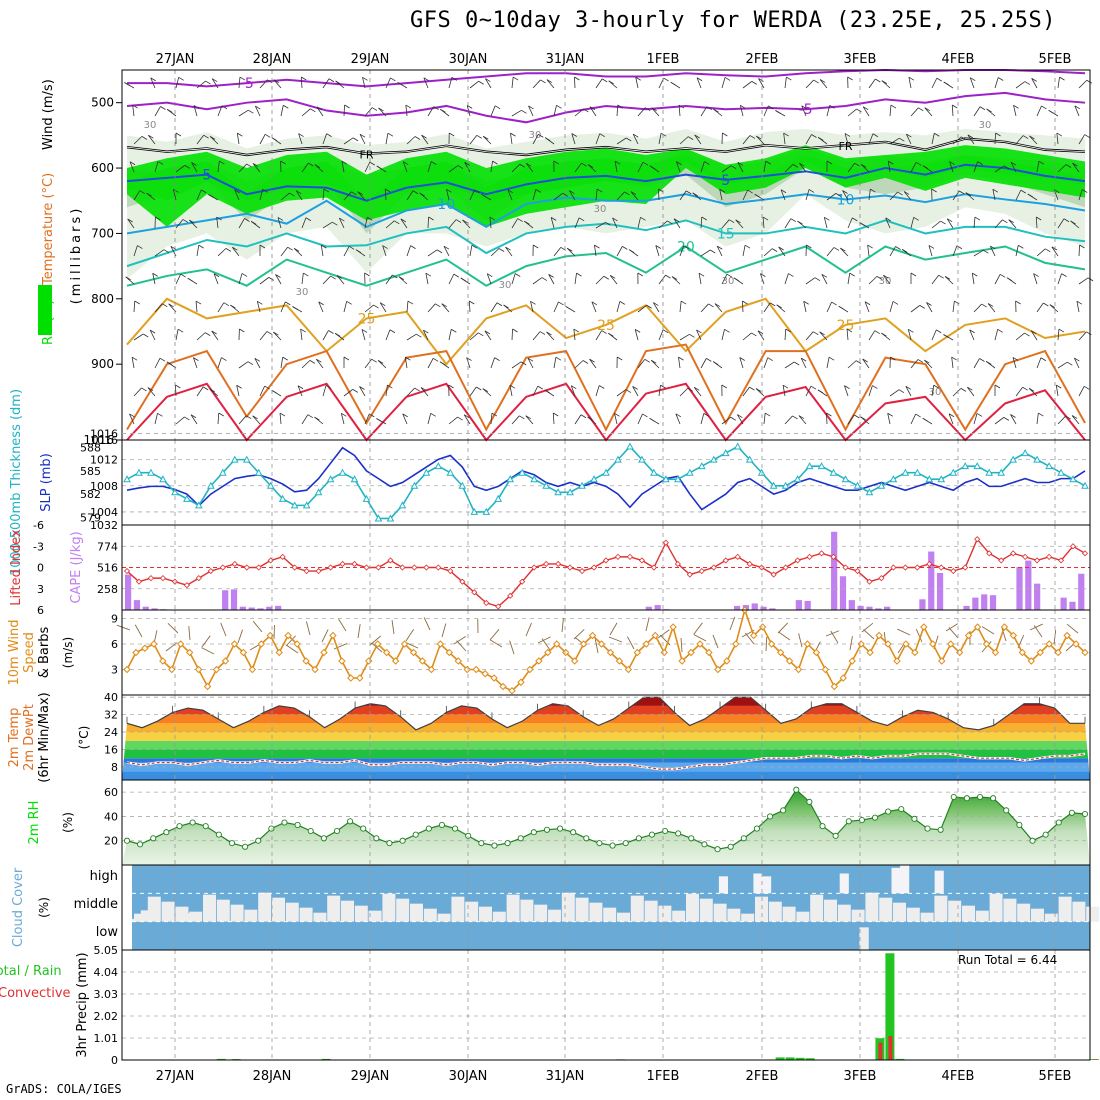 The height and width of the screenshot is (1100, 1100). I want to click on wind-axis-label: 10m Wind Speed & Barbs, so click(29, 652).